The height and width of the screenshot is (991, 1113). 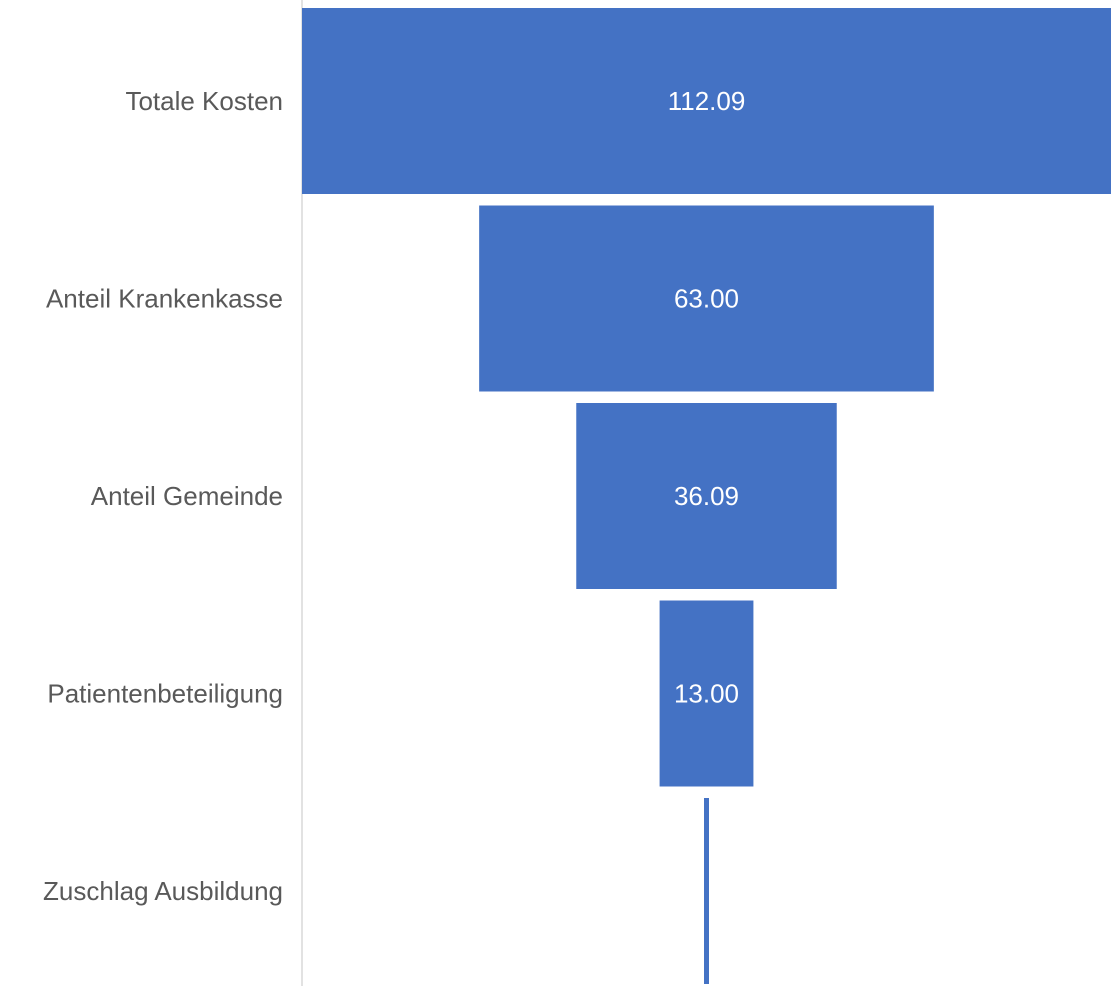 What do you see at coordinates (163, 891) in the screenshot?
I see `category-label: Zuschlag Ausbildung` at bounding box center [163, 891].